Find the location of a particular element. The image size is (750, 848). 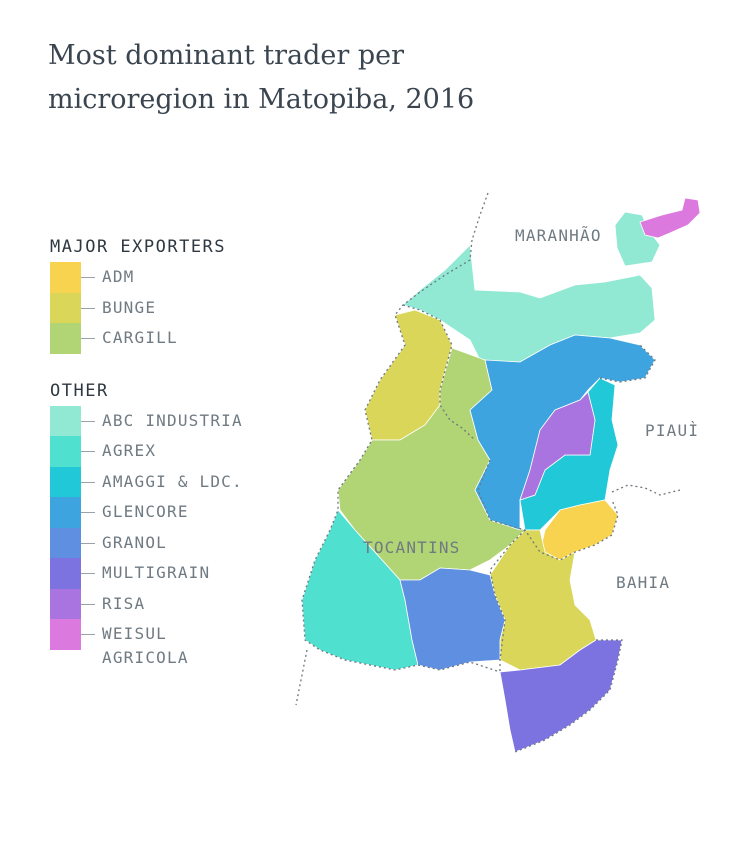

legend-item-multigrain: MULTIGRAIN is located at coordinates (175, 573).